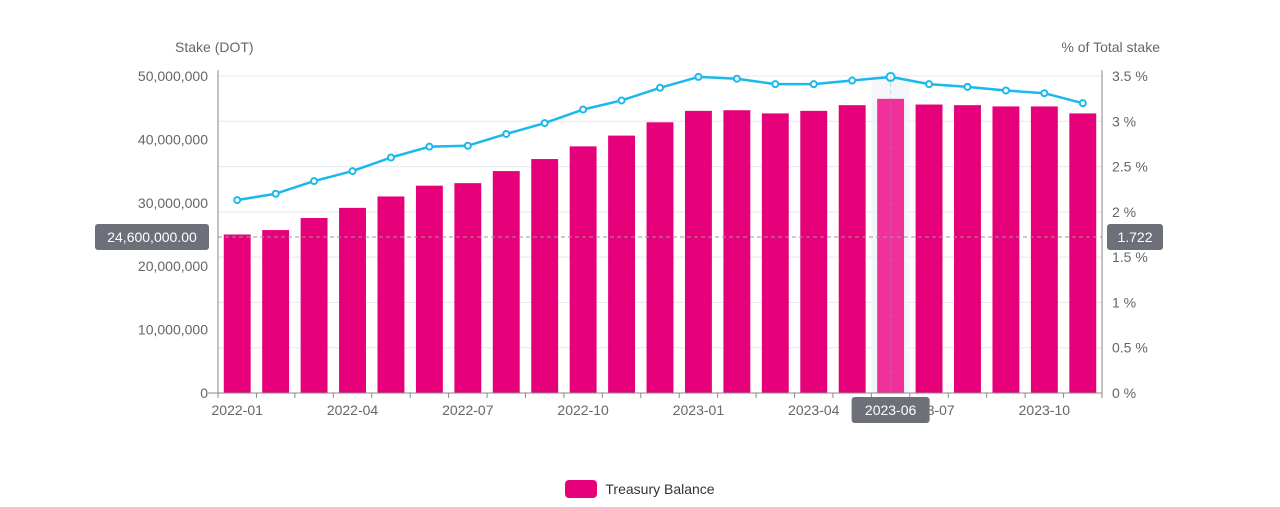 Image resolution: width=1280 pixels, height=507 pixels. I want to click on crosshair-left-label: 24,600,000.00, so click(152, 237).